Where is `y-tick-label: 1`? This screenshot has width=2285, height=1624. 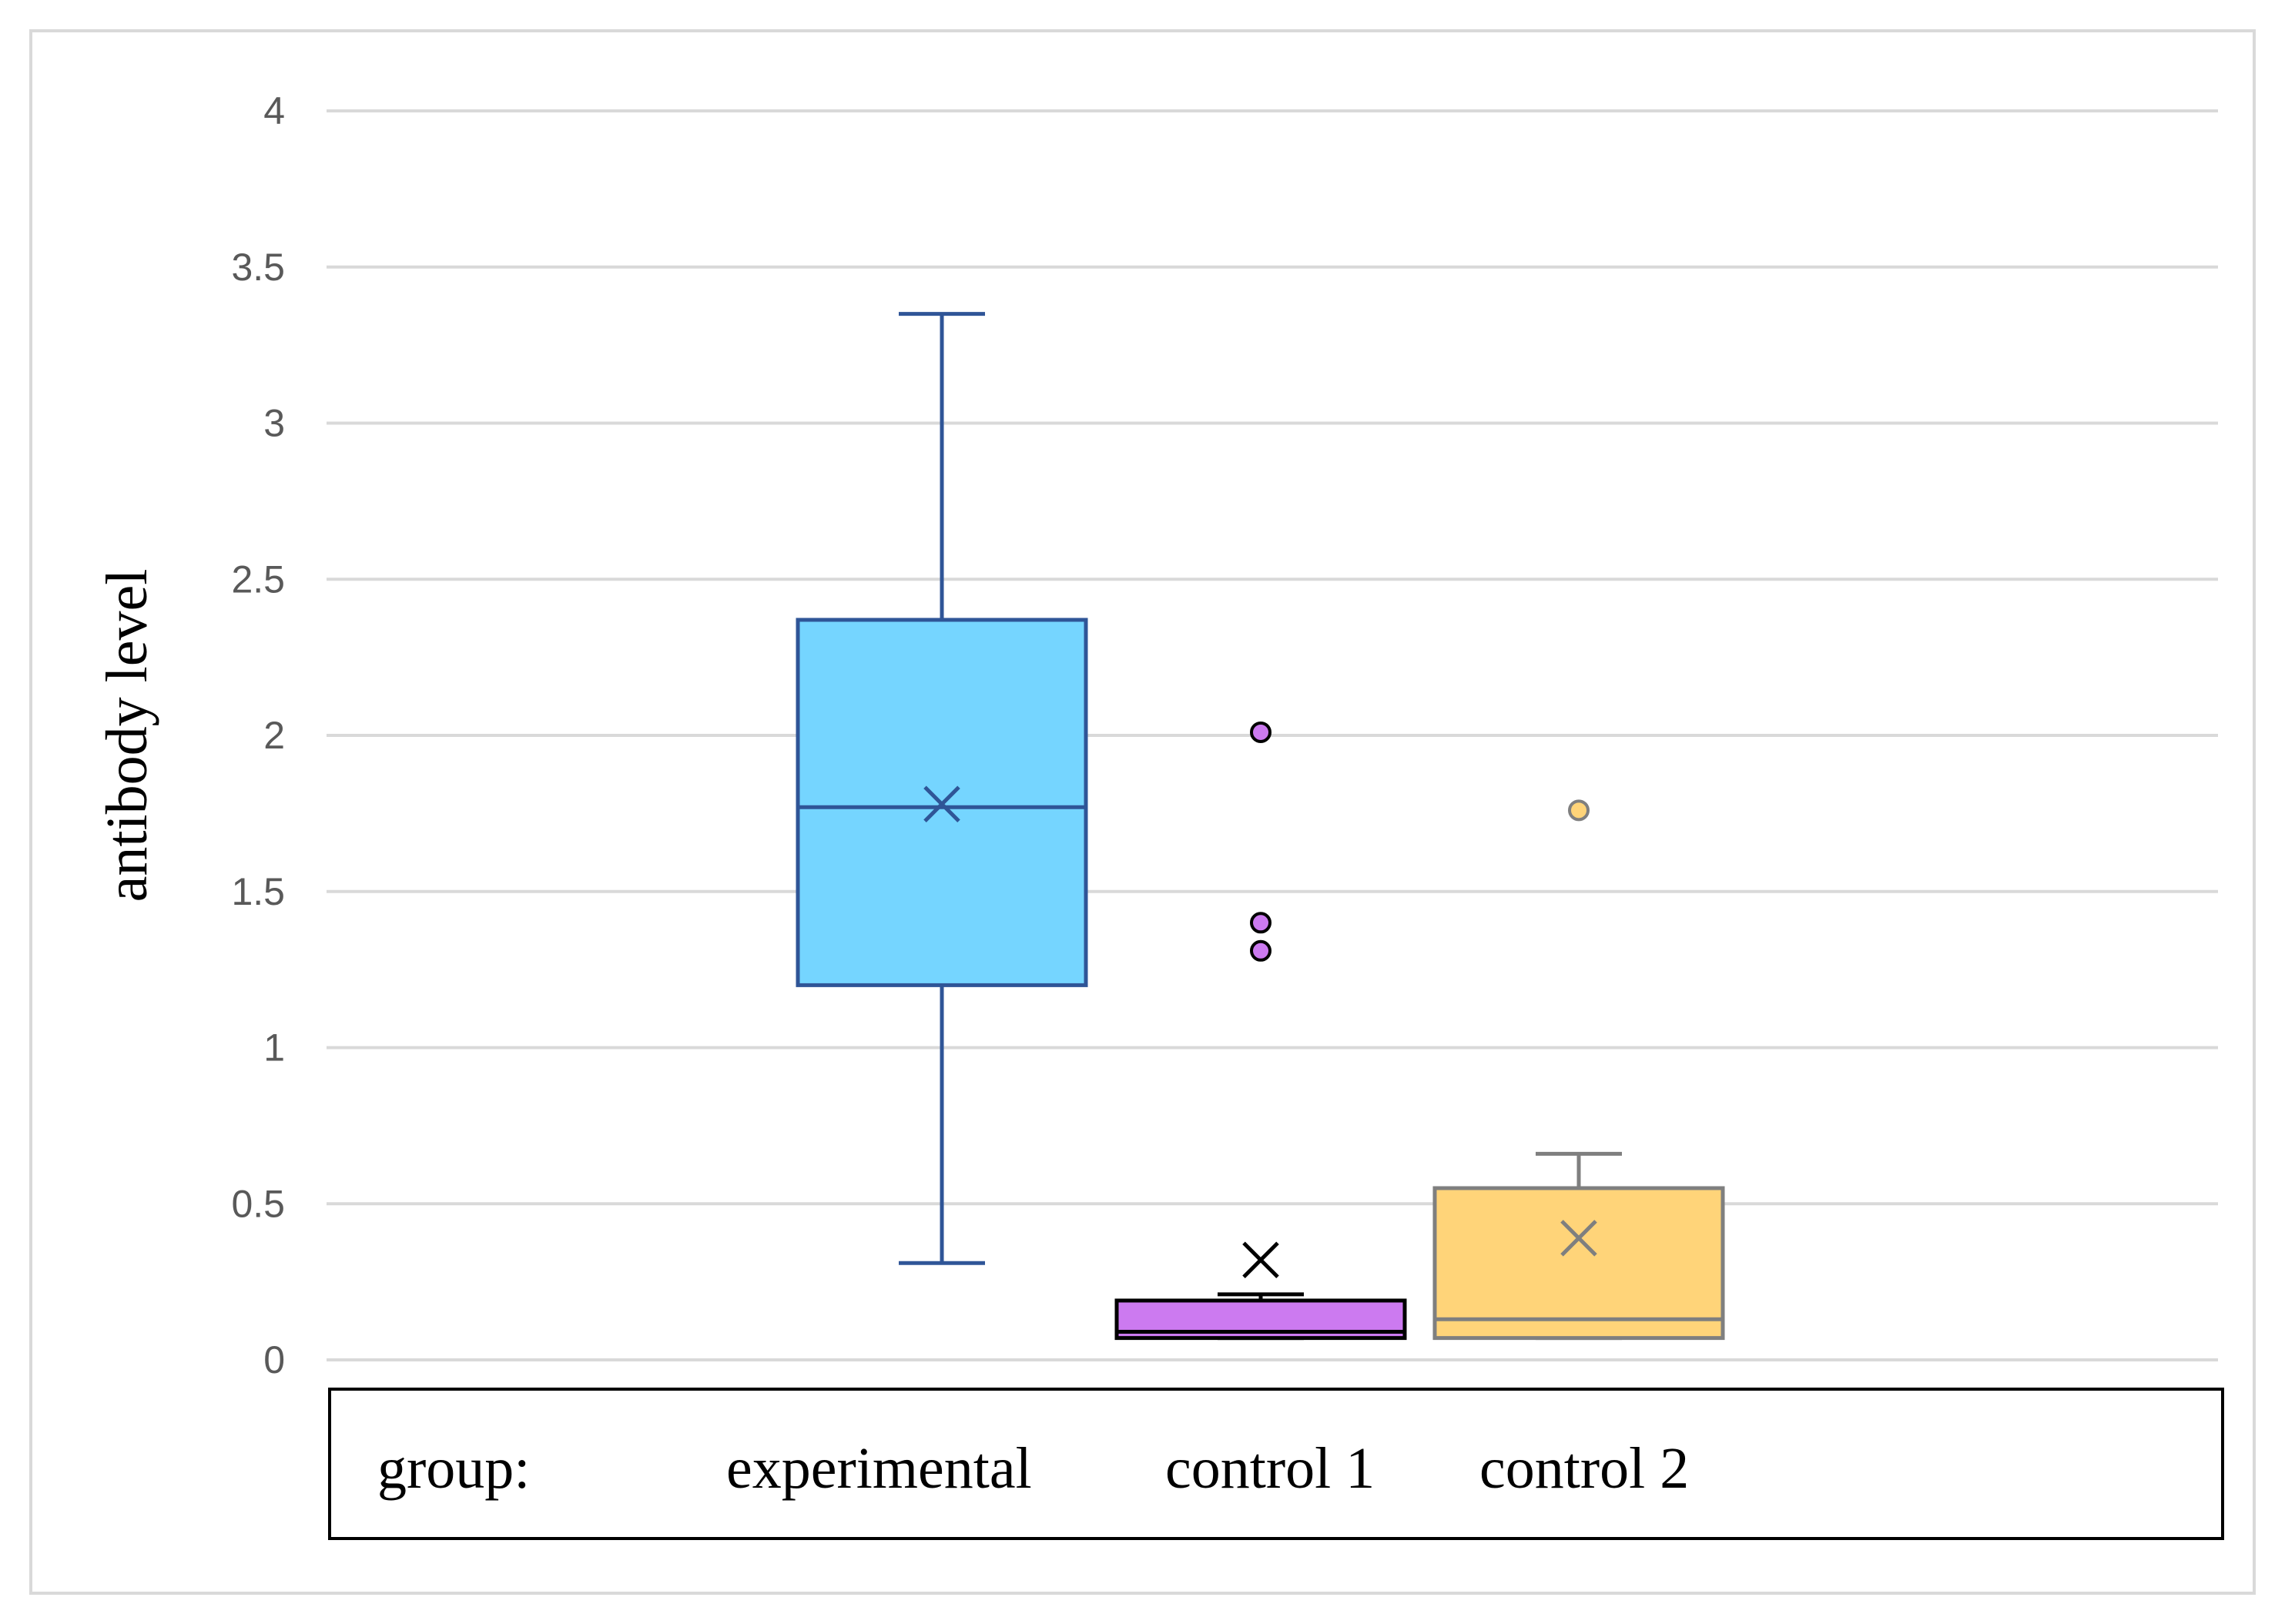
y-tick-label: 1 is located at coordinates (274, 1048).